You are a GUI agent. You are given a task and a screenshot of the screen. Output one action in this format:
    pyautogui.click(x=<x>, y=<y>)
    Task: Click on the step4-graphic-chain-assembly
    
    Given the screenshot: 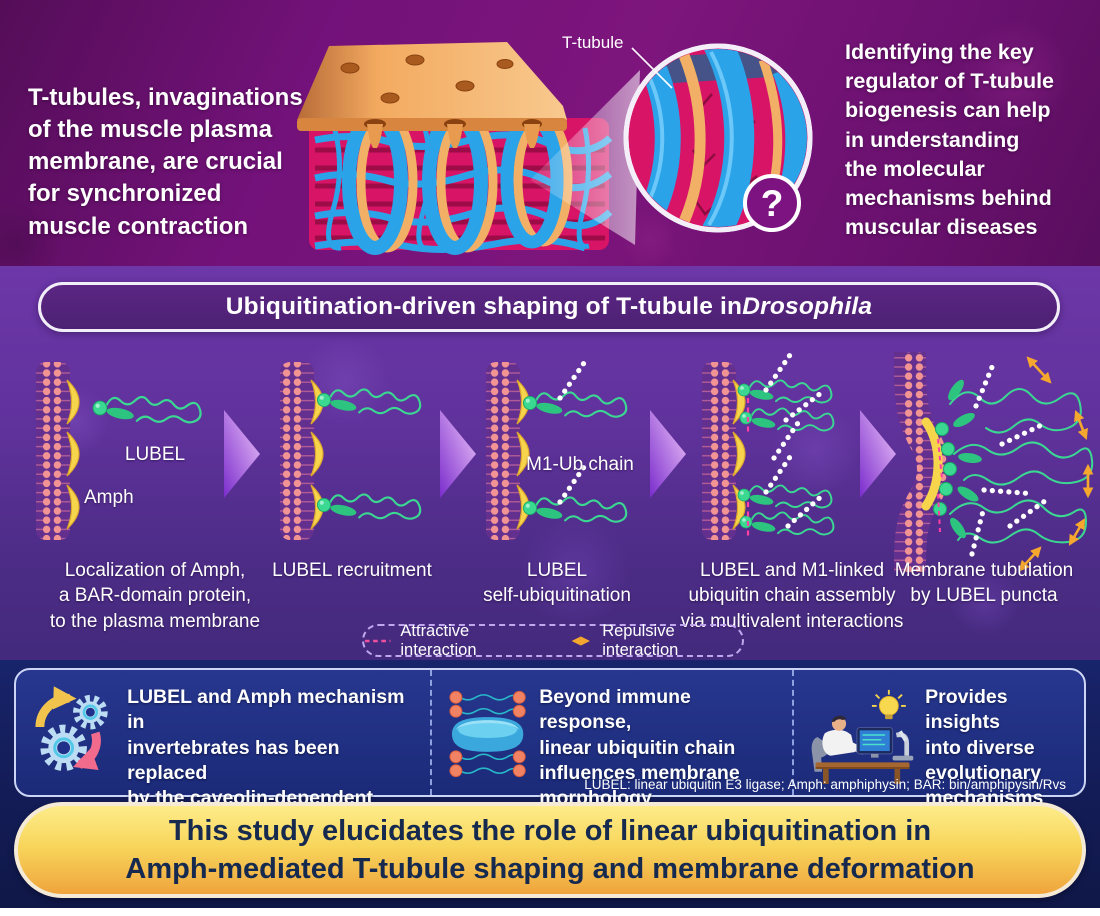 What is the action you would take?
    pyautogui.click(x=768, y=445)
    